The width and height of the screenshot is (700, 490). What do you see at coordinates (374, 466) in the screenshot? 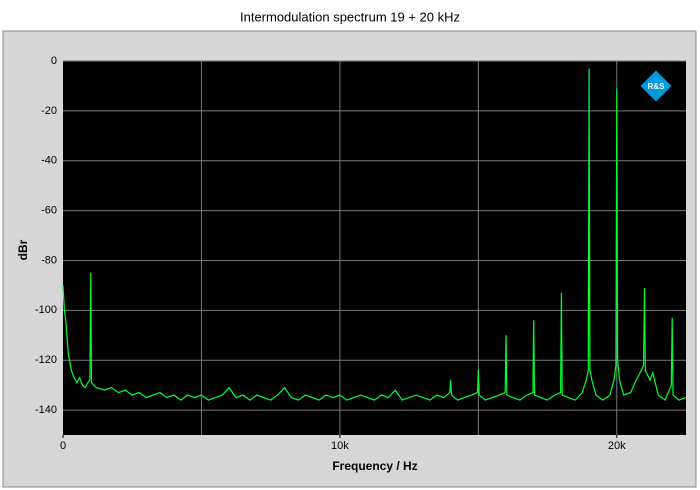
I see `x-axis-label: Frequency / Hz` at bounding box center [374, 466].